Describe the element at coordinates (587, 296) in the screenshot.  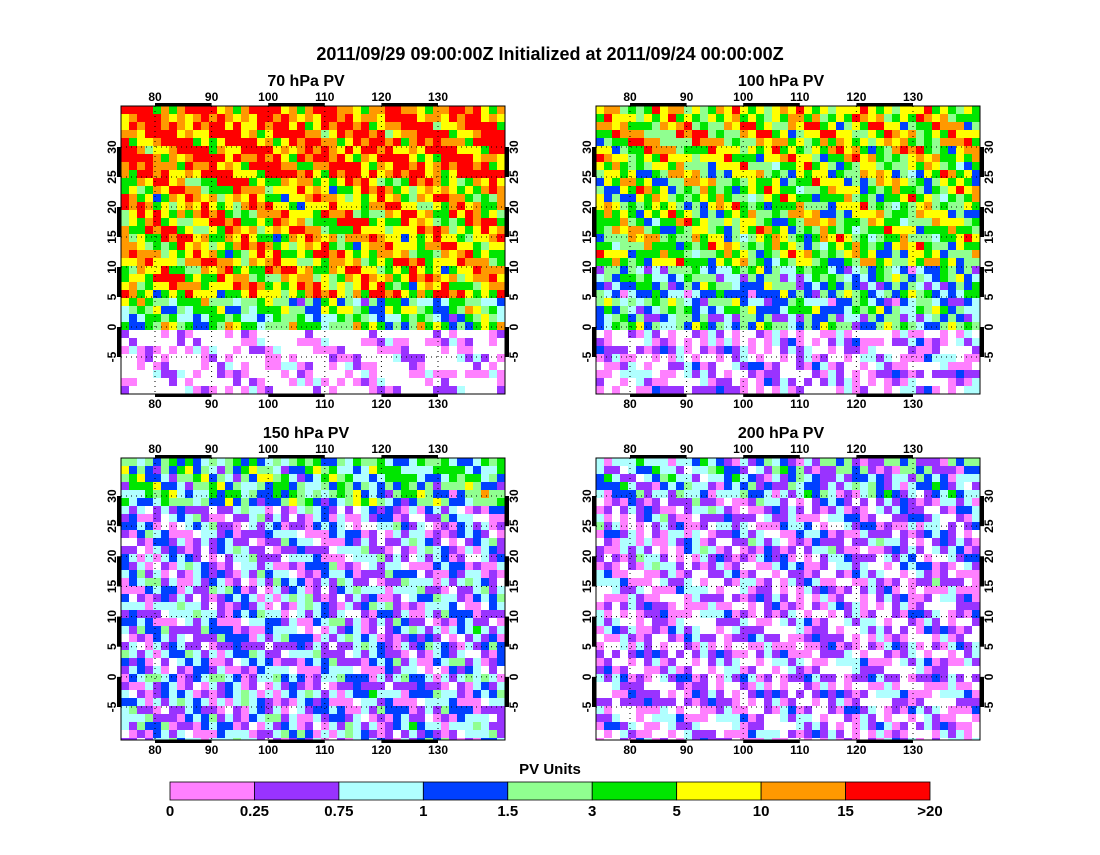
I see `lat-tick-label: 5` at that location.